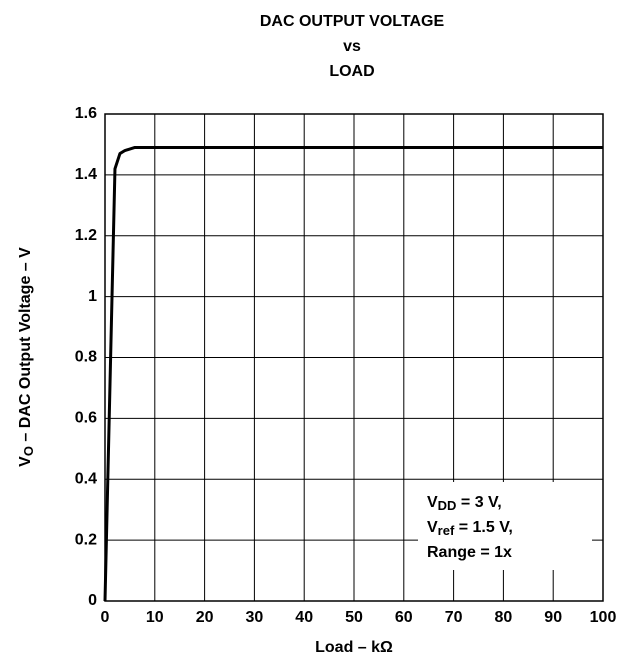 The image size is (630, 666). Describe the element at coordinates (86, 357) in the screenshot. I see `y-tick-label: 0.8` at that location.